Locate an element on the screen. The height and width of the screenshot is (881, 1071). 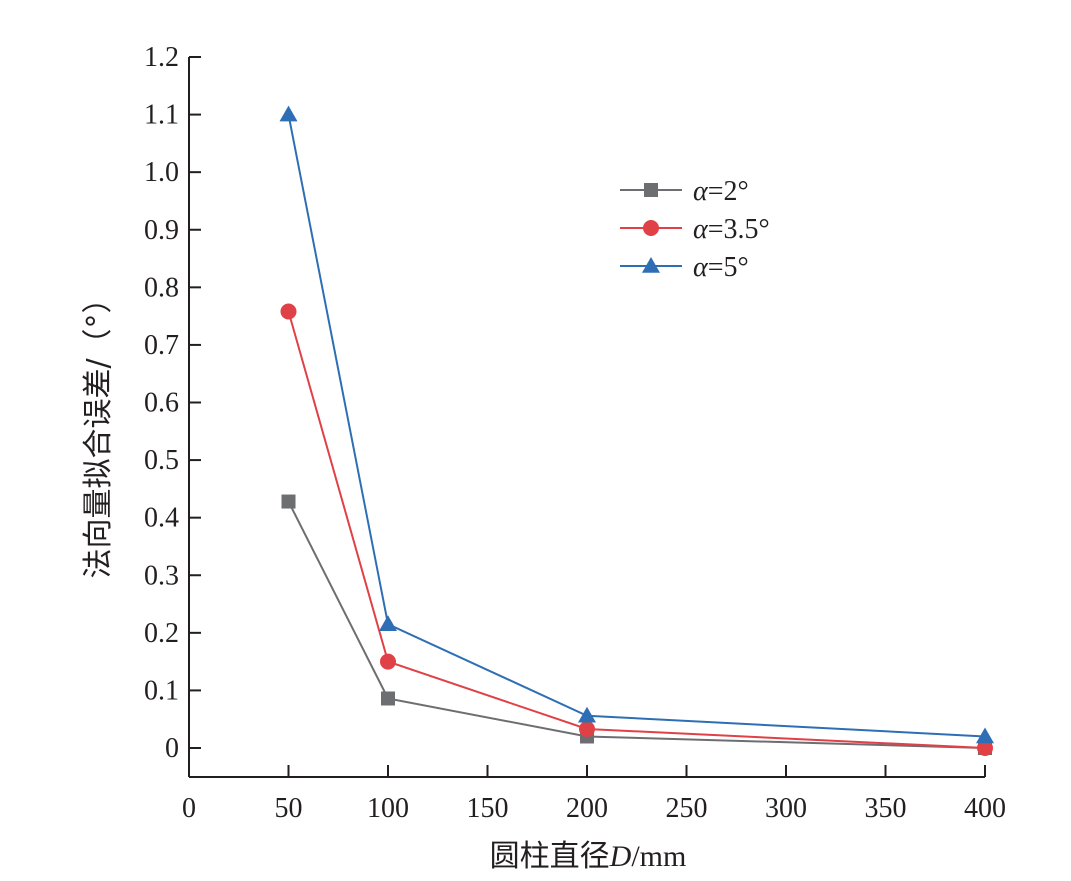
x-axis-title-variable: D is located at coordinates (620, 856).